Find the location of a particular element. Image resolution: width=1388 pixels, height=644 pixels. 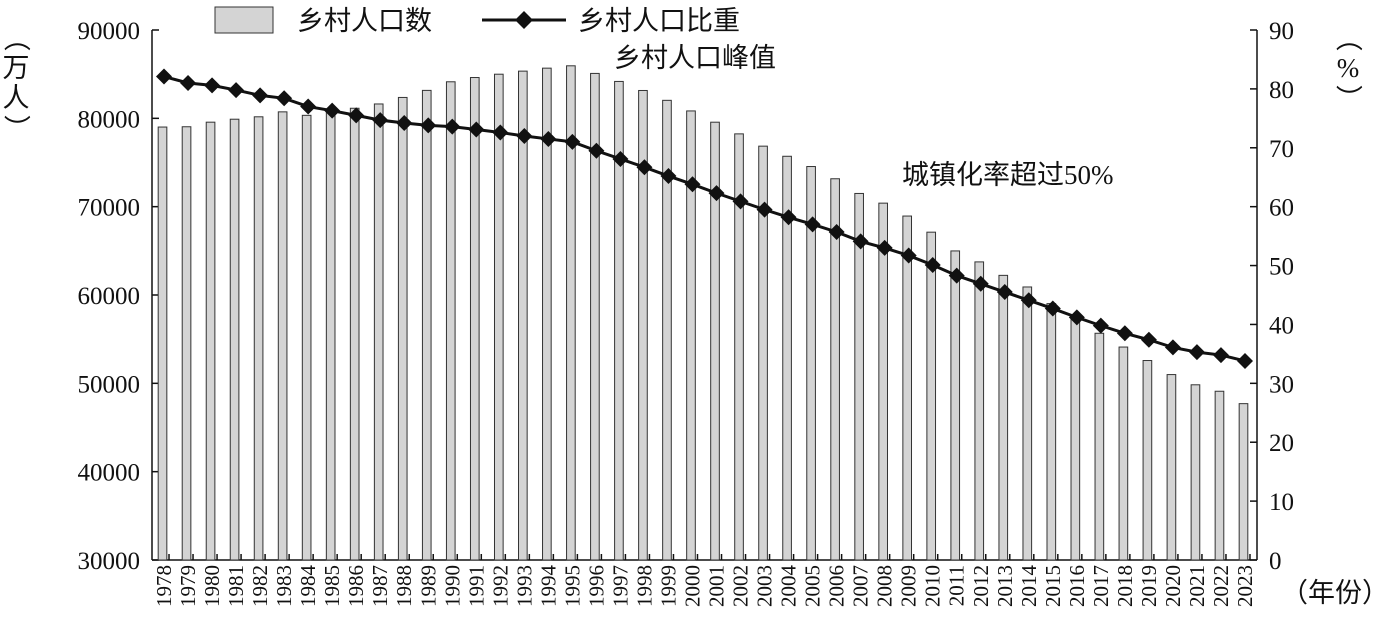

ratio-point-2015 is located at coordinates (1052, 308).